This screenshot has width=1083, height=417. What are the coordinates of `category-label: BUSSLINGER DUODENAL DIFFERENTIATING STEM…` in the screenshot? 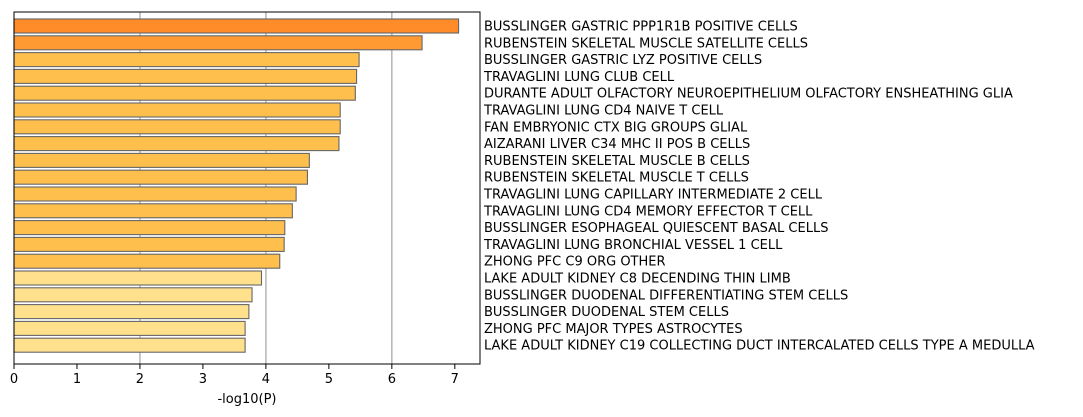 It's located at (666, 295).